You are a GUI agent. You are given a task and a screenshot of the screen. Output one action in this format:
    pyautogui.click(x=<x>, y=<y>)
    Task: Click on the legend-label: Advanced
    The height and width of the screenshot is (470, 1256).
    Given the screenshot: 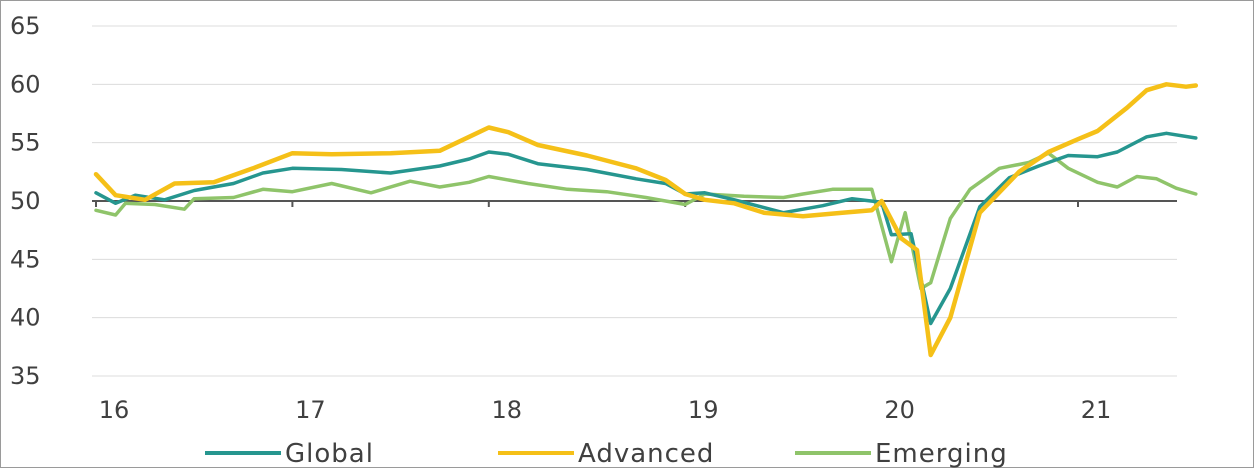 What is the action you would take?
    pyautogui.click(x=646, y=454)
    